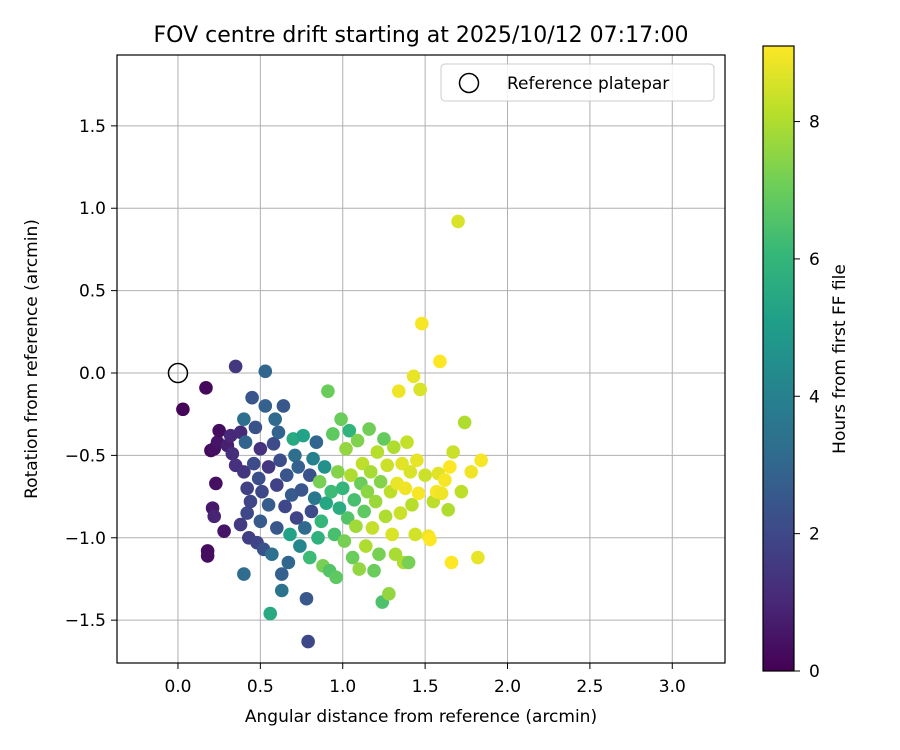 The width and height of the screenshot is (900, 750). Describe the element at coordinates (814, 123) in the screenshot. I see `colorbar-tick-label: 8` at that location.